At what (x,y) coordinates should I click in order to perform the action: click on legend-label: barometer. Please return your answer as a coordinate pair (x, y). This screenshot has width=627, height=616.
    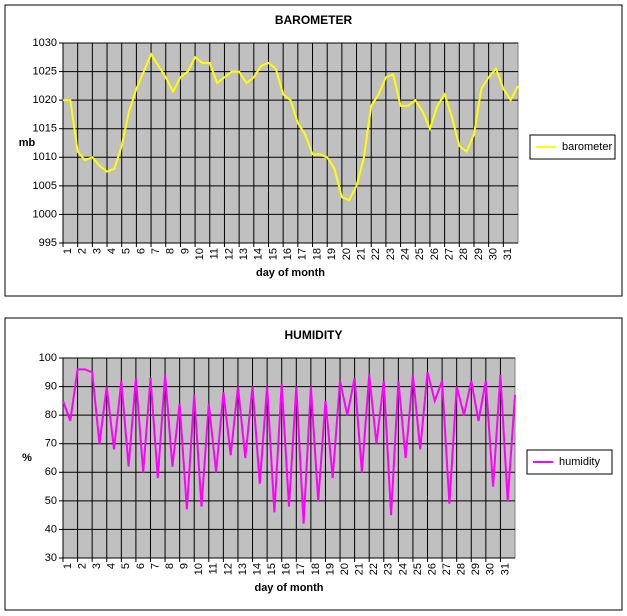
    Looking at the image, I should click on (587, 147).